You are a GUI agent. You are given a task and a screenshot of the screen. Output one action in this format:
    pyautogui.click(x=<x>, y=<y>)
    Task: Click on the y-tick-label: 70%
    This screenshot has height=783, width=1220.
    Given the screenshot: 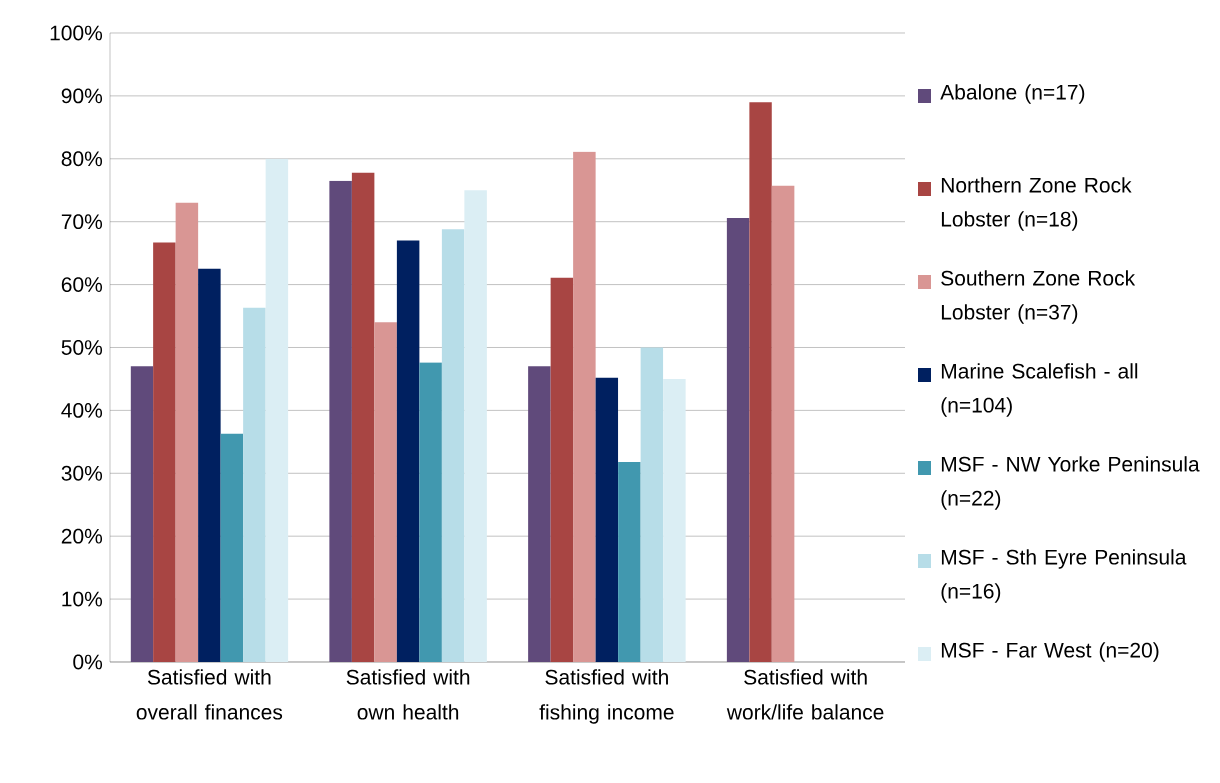 What is the action you would take?
    pyautogui.click(x=82, y=222)
    